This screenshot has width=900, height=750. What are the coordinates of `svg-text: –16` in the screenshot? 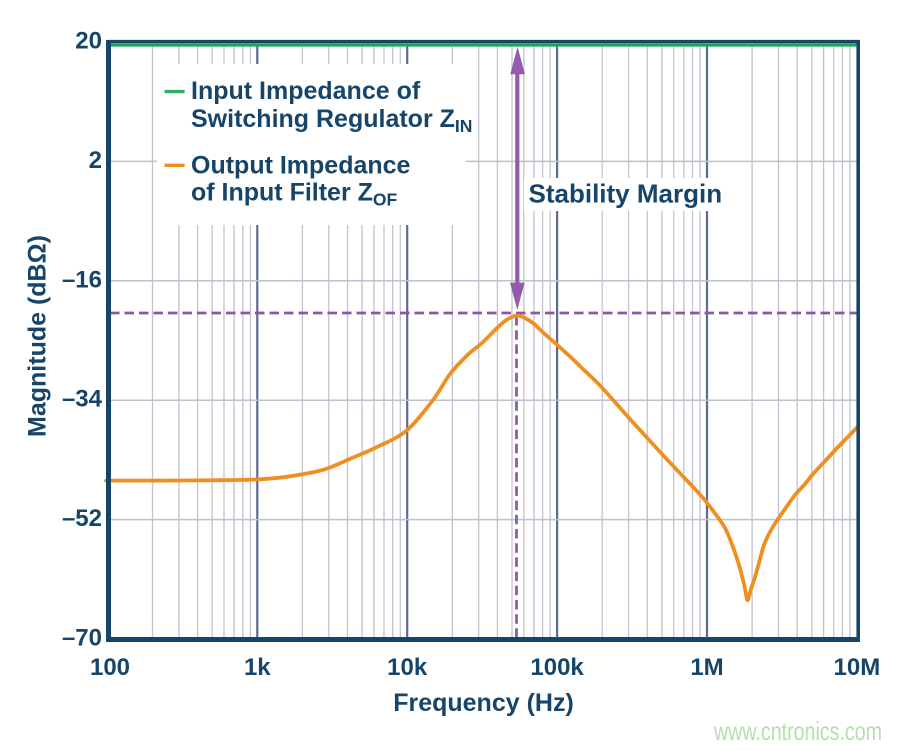 It's located at (82, 279).